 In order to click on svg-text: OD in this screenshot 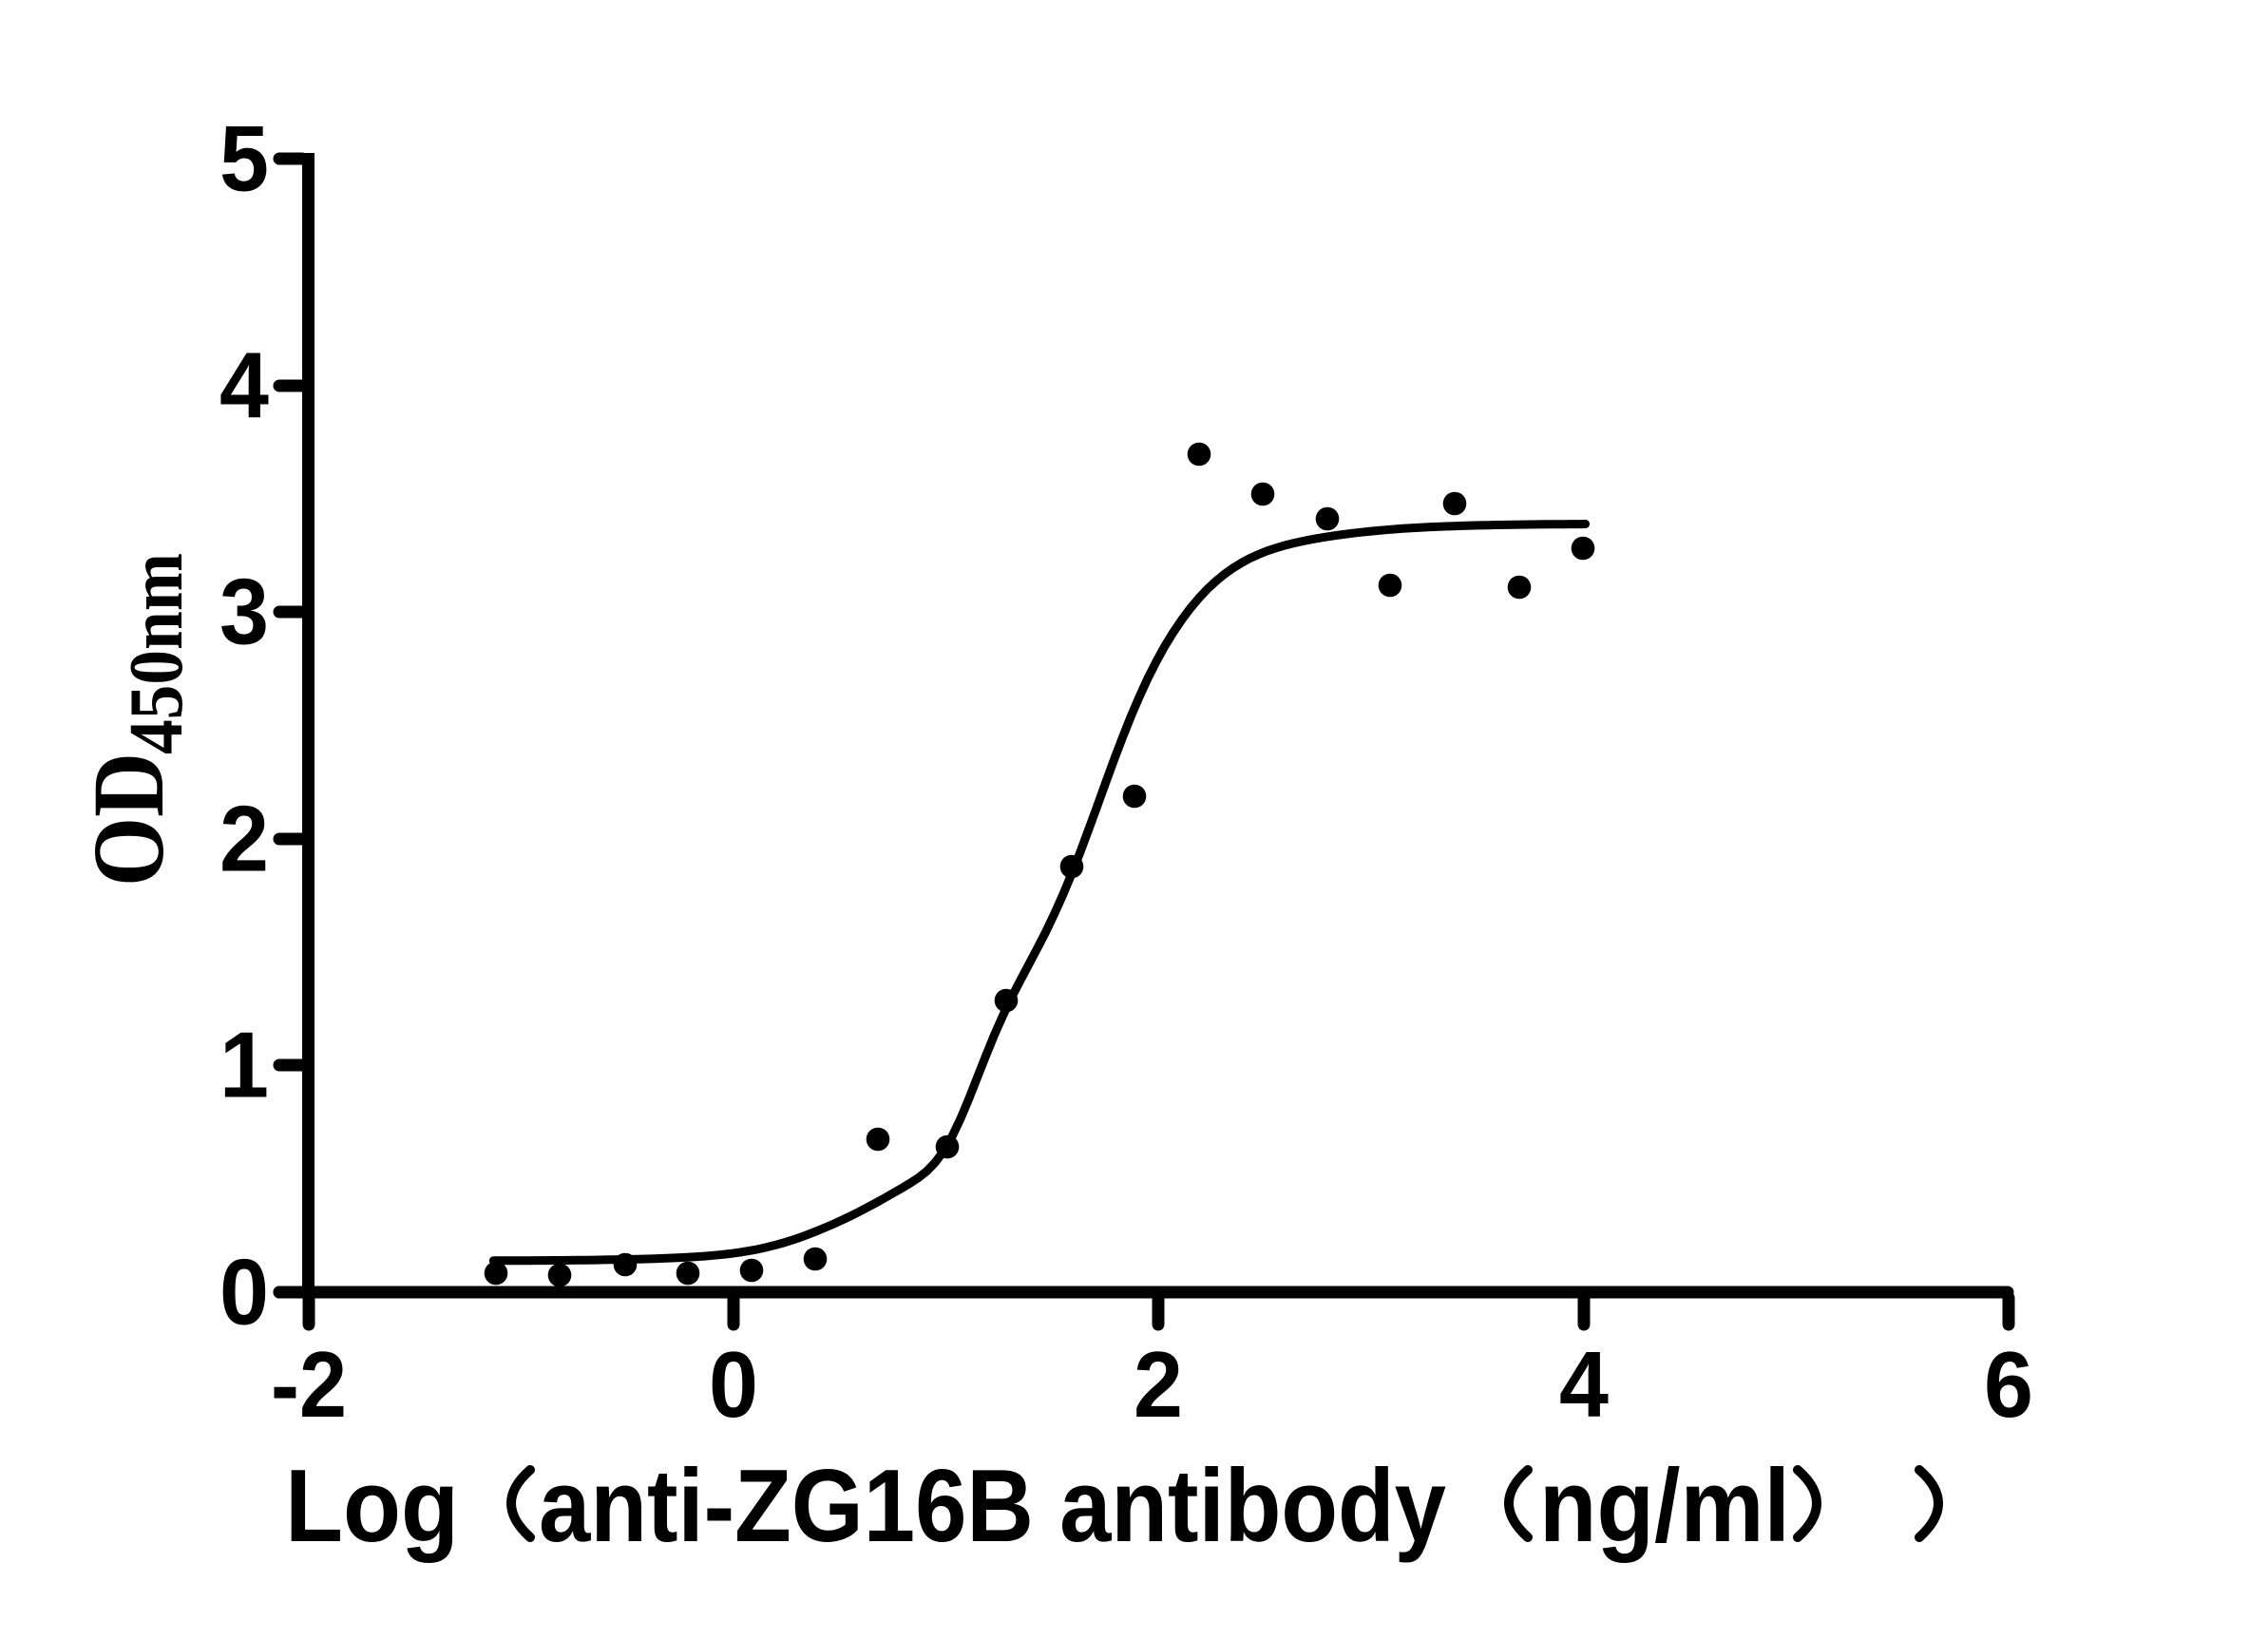, I will do `click(129, 819)`.